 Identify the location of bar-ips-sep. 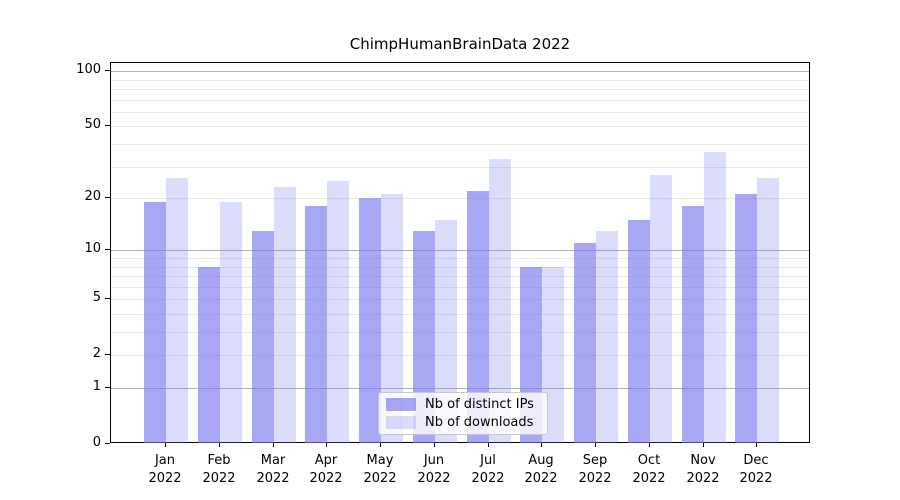
(585, 343).